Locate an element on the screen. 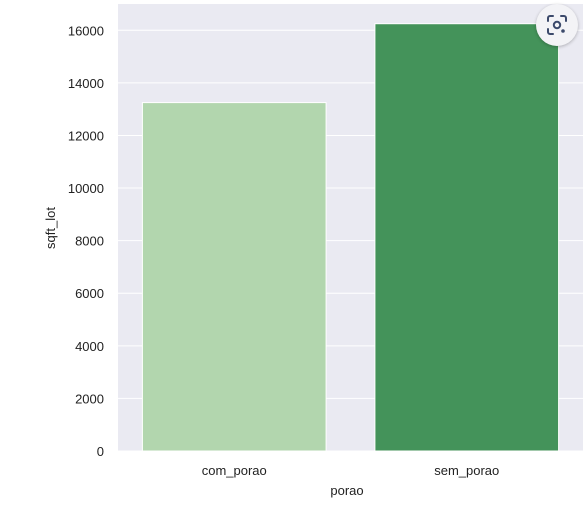  y-tick-labels: 0 2000 4000 6000 8000 10000 12000 14000 16000 is located at coordinates (86, 241).